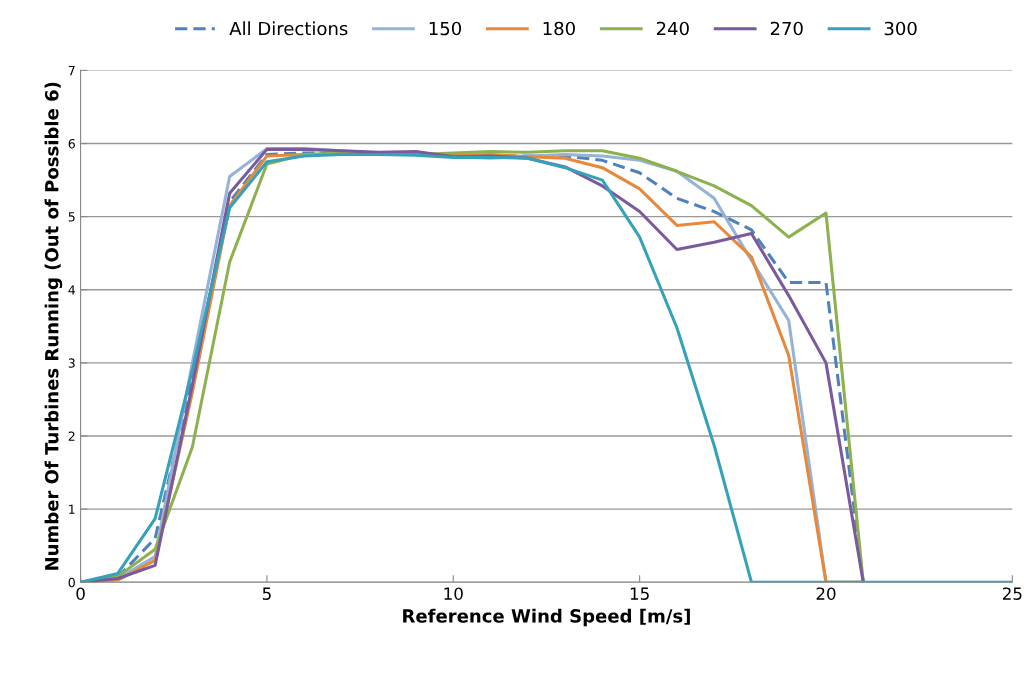 The image size is (1033, 677). I want to click on legend-label: All Directions, so click(288, 28).